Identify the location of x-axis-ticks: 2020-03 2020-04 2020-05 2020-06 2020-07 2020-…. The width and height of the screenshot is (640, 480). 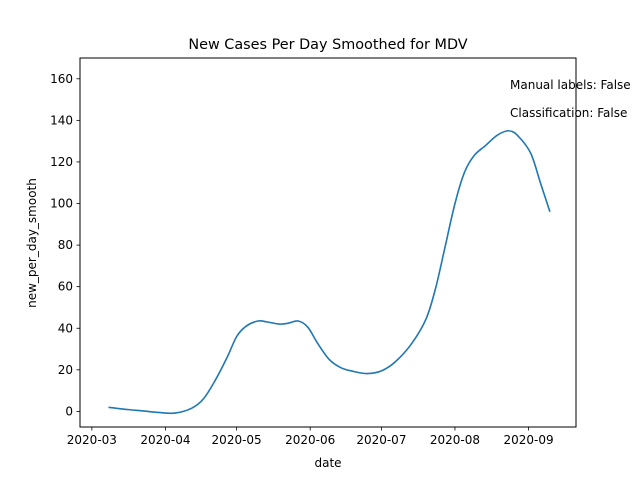
(310, 437).